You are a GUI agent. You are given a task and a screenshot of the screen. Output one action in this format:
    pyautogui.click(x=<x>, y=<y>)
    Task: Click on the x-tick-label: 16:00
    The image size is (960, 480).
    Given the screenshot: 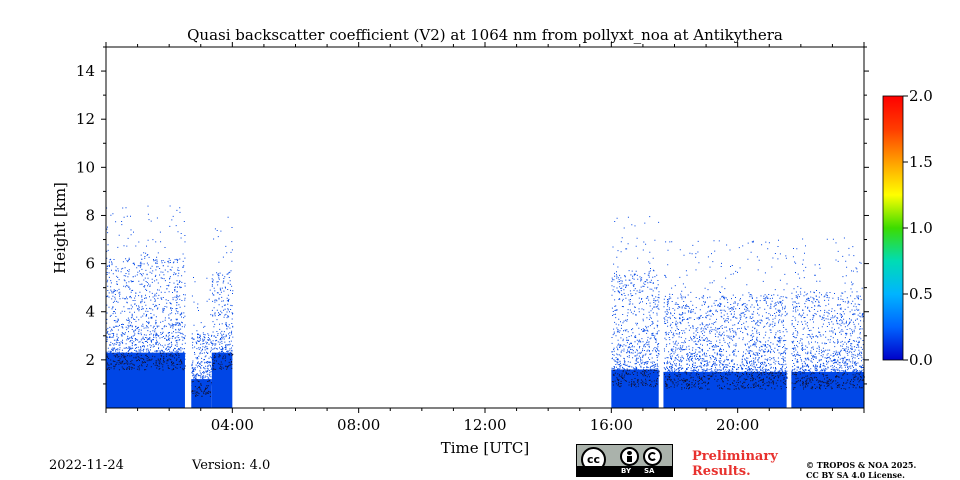 What is the action you would take?
    pyautogui.click(x=611, y=425)
    